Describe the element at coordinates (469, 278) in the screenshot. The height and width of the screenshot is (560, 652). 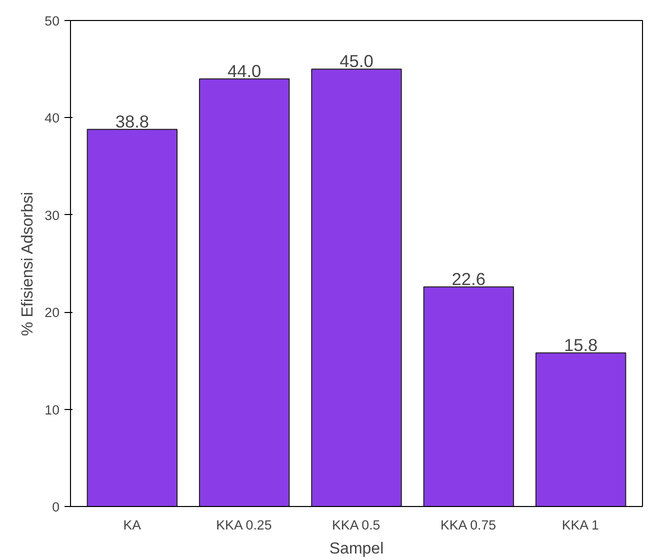
I see `data-label: 22.6` at that location.